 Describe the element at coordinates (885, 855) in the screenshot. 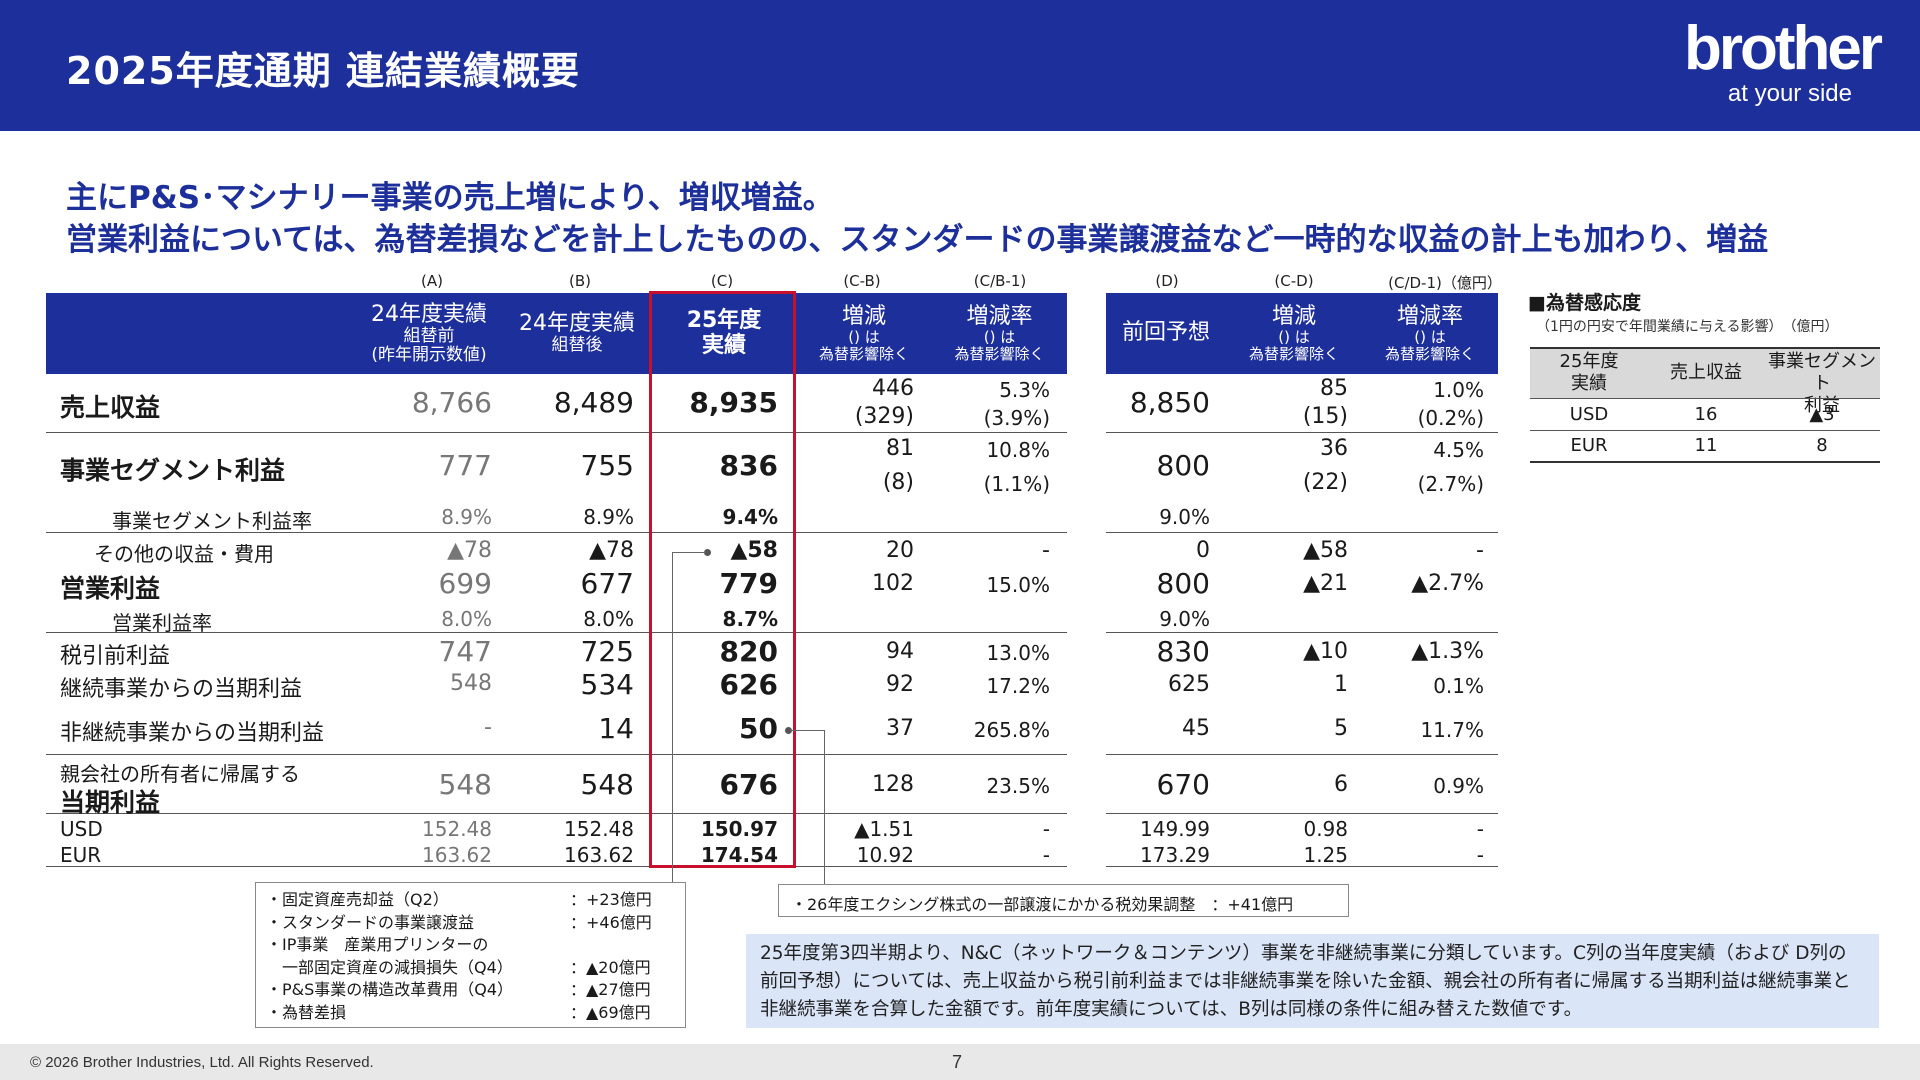

I see `cell-cb: 10.92` at that location.